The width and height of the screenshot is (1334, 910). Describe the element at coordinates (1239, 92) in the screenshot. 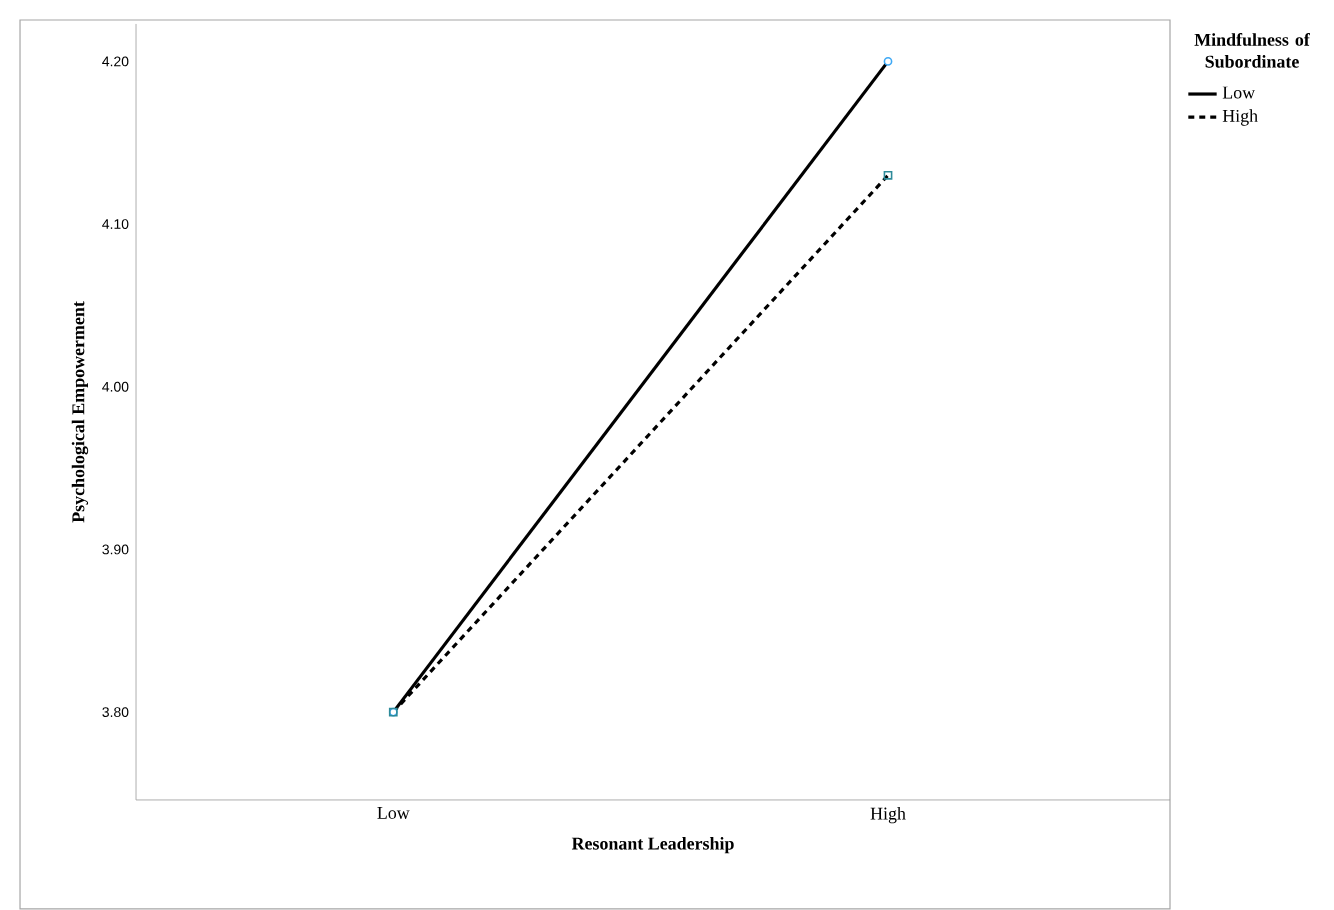

I see `legend-label: Low` at that location.